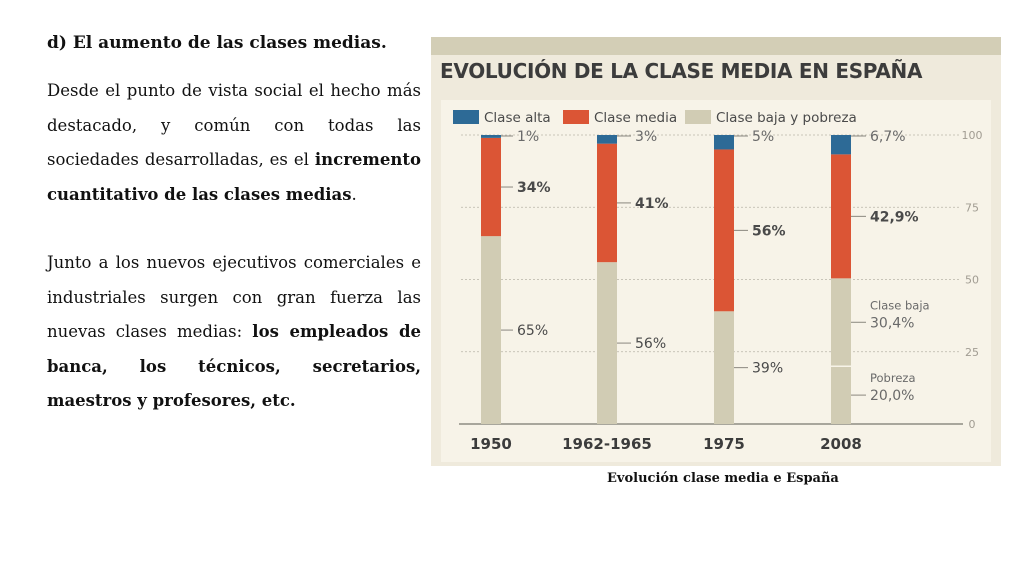 Image resolution: width=1024 pixels, height=576 pixels. I want to click on chart-title: EVOLUCIÓN DE LA CLASE MEDIA EN ESPAÑA, so click(681, 71).